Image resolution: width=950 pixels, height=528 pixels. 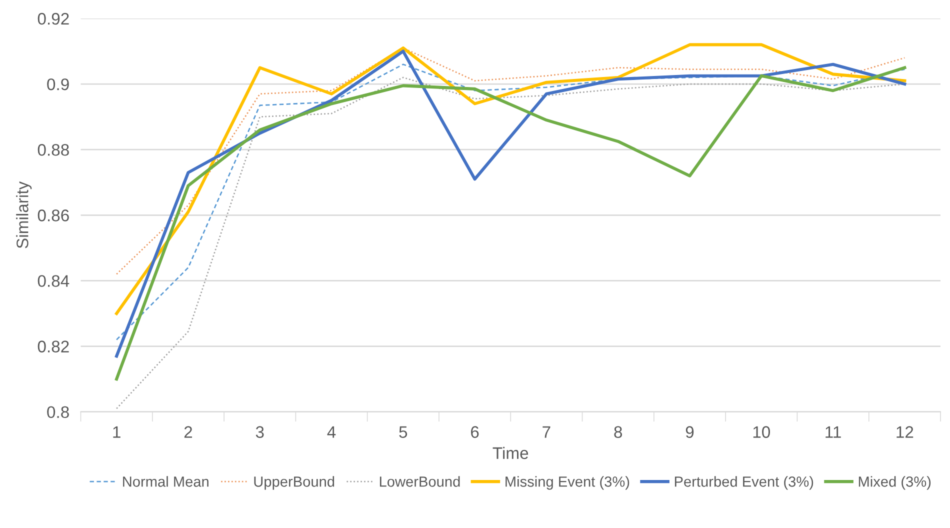 What do you see at coordinates (53, 18) in the screenshot?
I see `y-tick-label: 0.92` at bounding box center [53, 18].